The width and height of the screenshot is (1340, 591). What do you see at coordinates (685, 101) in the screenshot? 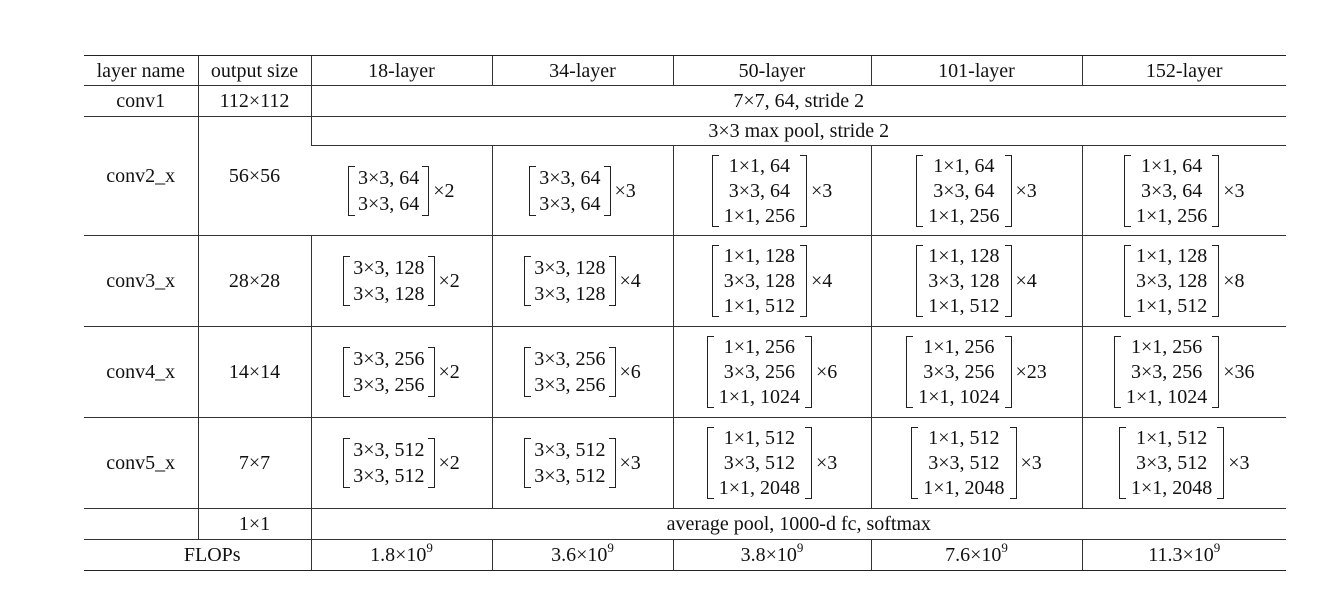
I see `conv1-row: conv1 112×112 7×7, 64, stride 2` at bounding box center [685, 101].